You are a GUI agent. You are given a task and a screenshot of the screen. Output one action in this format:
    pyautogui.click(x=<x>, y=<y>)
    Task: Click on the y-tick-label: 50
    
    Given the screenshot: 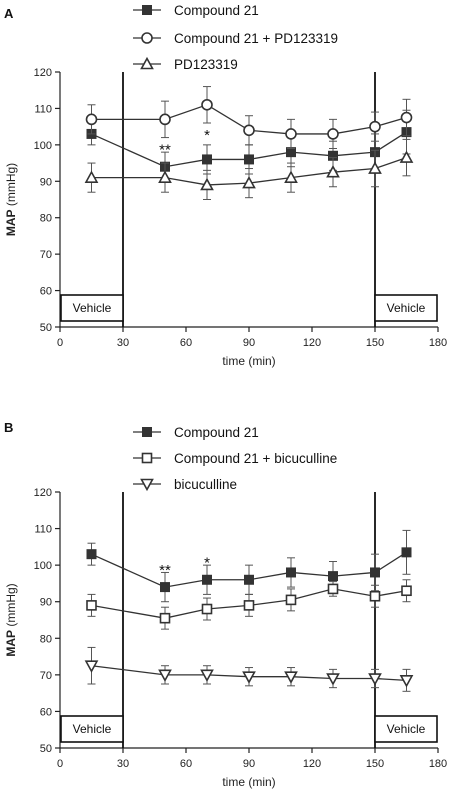 What is the action you would take?
    pyautogui.click(x=46, y=749)
    